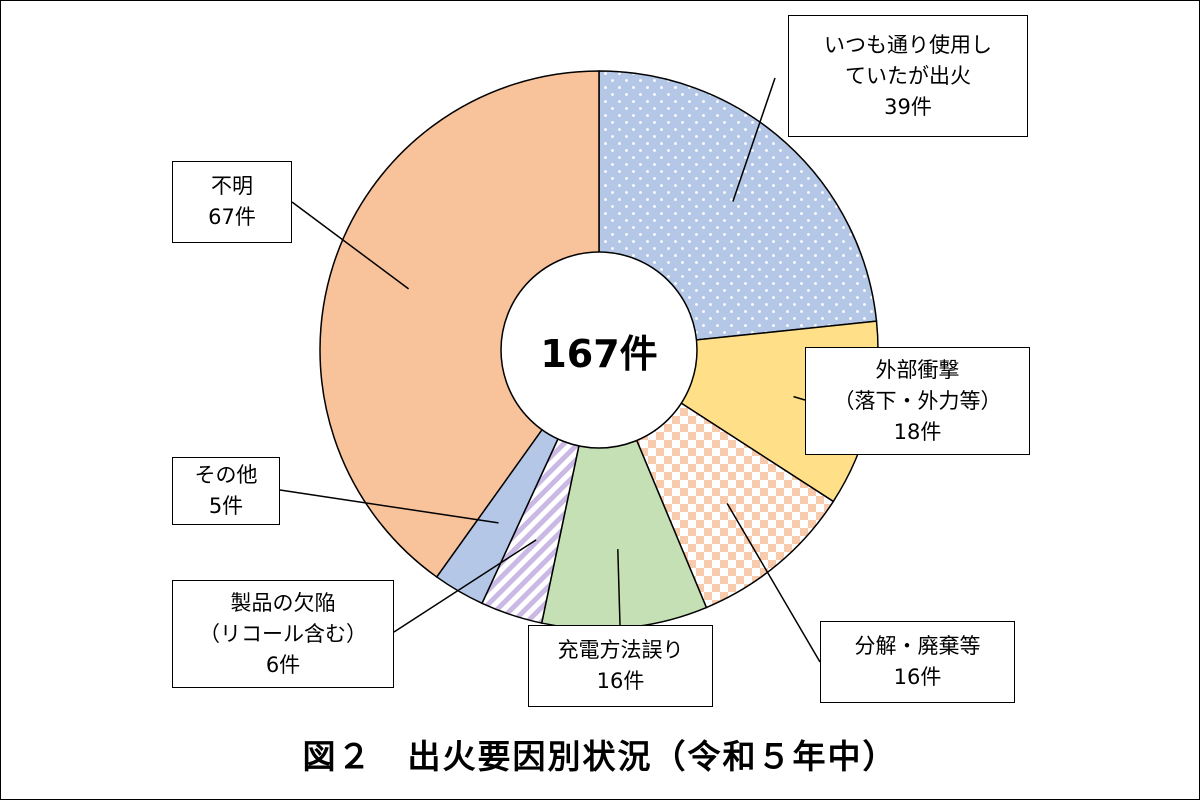  Describe the element at coordinates (226, 491) in the screenshot. I see `slice-label-6: その他 5件` at that location.